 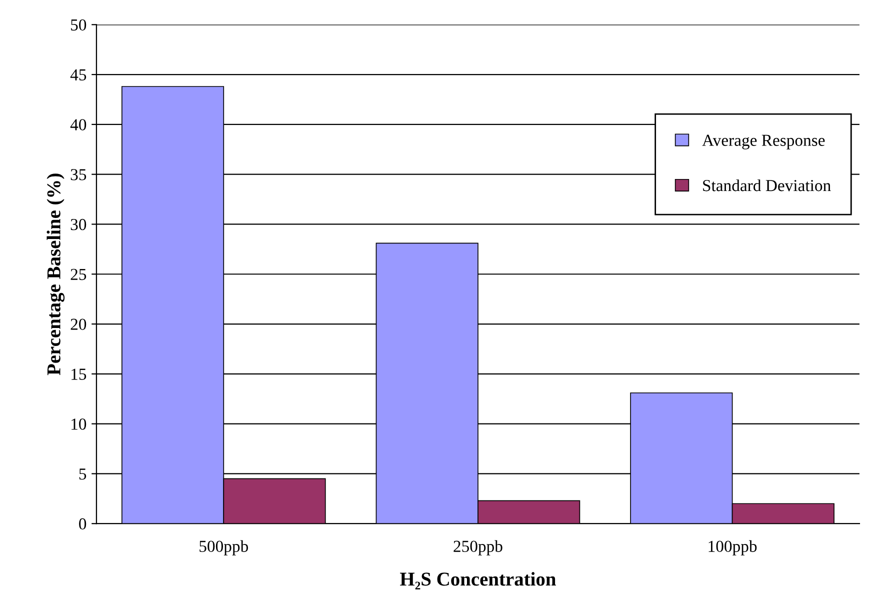 I want to click on y-tick-label: 5, so click(x=82, y=474).